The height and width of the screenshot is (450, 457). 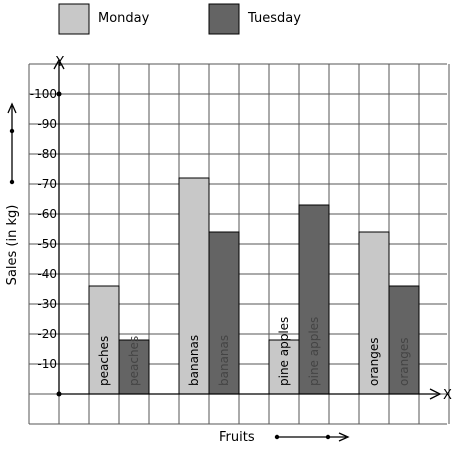 I want to click on bar-tuesday-oranges, so click(x=404, y=340).